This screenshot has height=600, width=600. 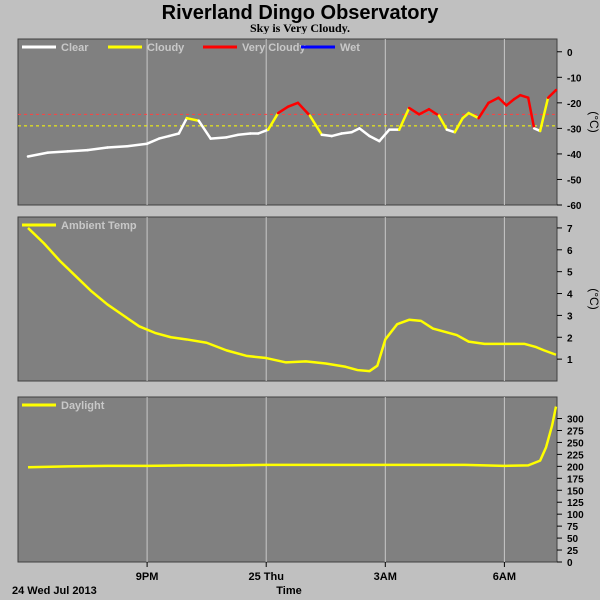 What do you see at coordinates (573, 539) in the screenshot?
I see `y-tick-label: 50` at bounding box center [573, 539].